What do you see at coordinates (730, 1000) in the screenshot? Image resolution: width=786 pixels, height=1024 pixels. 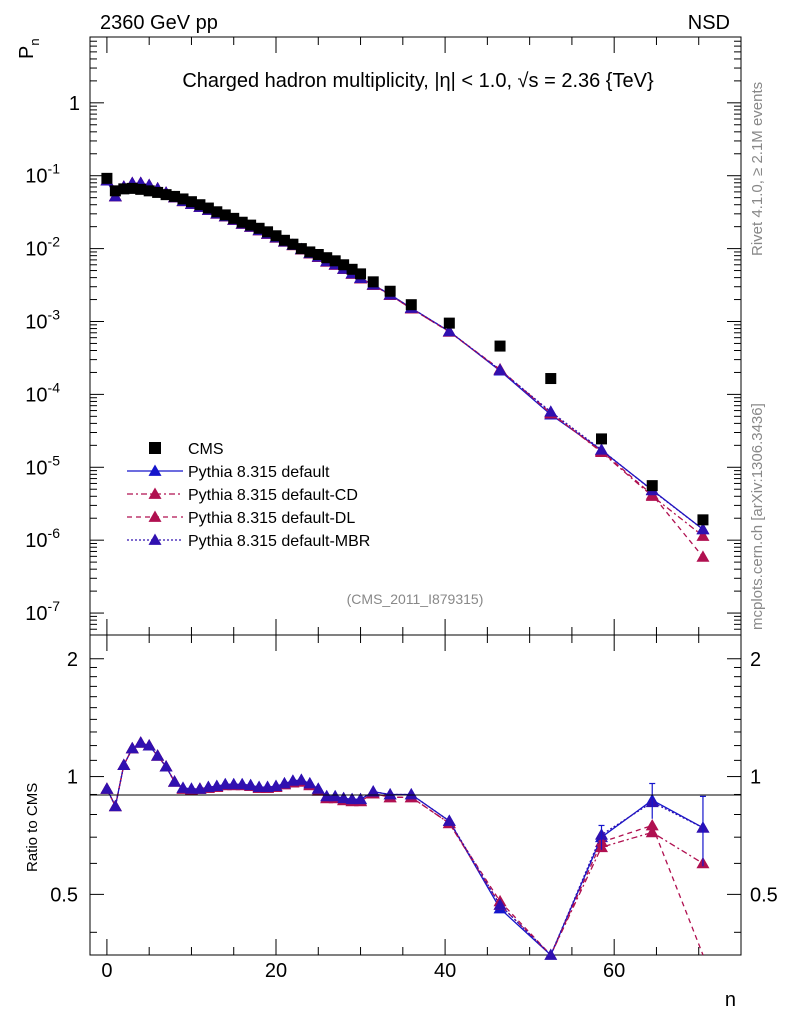 I see `x-axis-label: n` at bounding box center [730, 1000].